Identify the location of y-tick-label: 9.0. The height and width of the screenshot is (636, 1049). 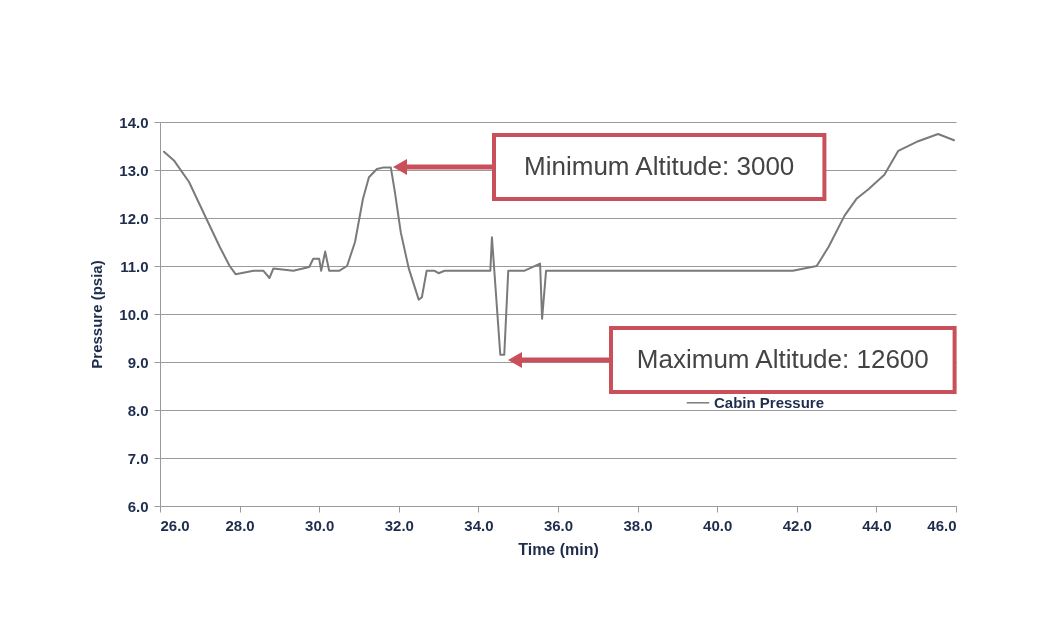
(138, 362).